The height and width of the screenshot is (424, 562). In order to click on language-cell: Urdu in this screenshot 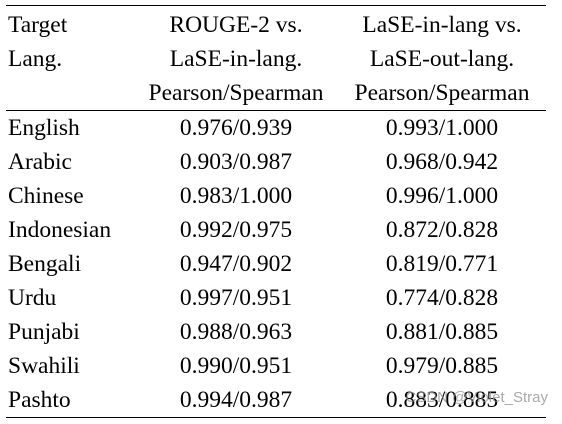, I will do `click(32, 298)`.